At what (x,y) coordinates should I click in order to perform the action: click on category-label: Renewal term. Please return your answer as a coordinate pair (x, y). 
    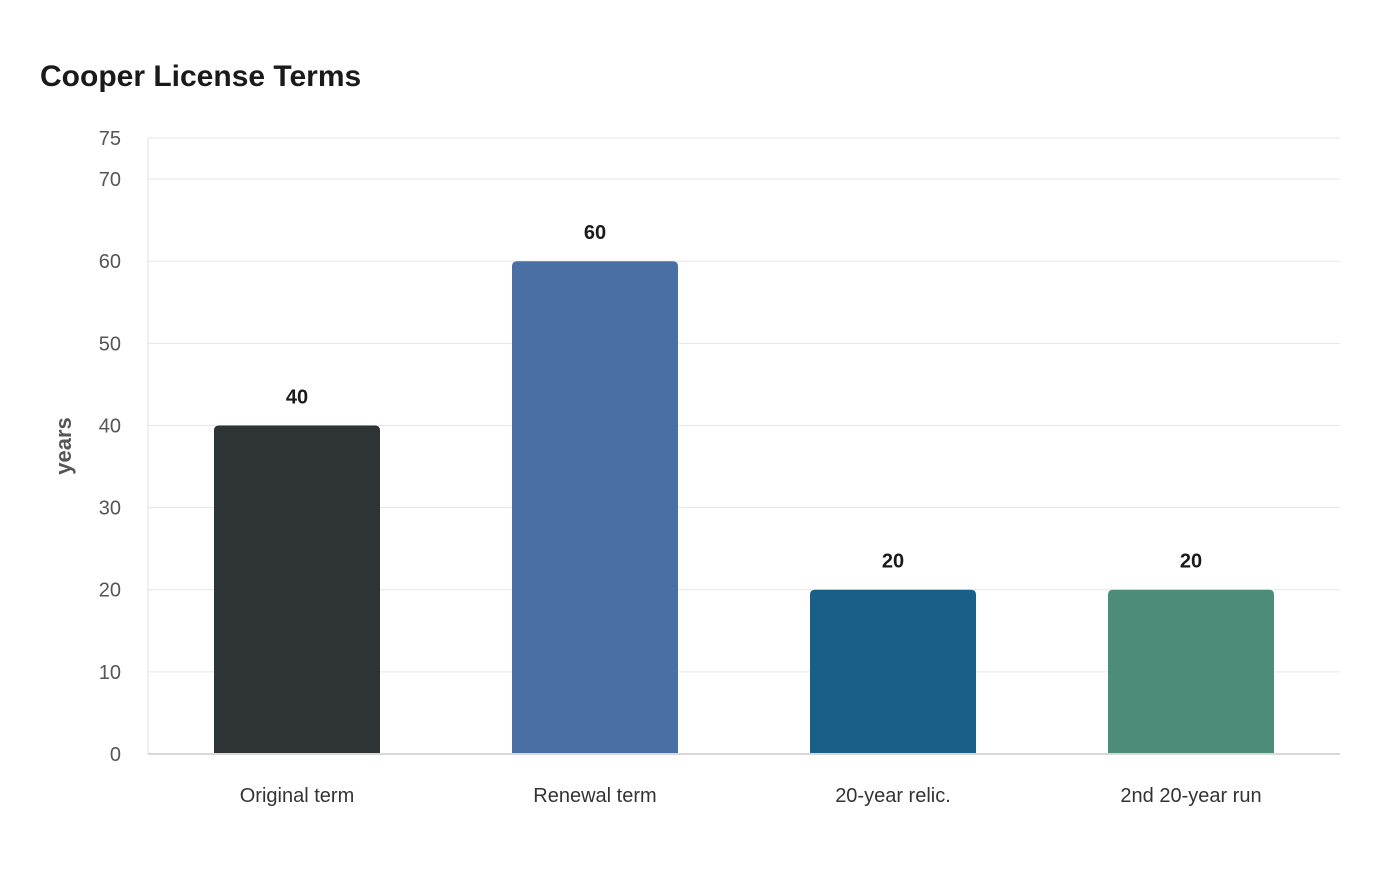
    Looking at the image, I should click on (594, 796).